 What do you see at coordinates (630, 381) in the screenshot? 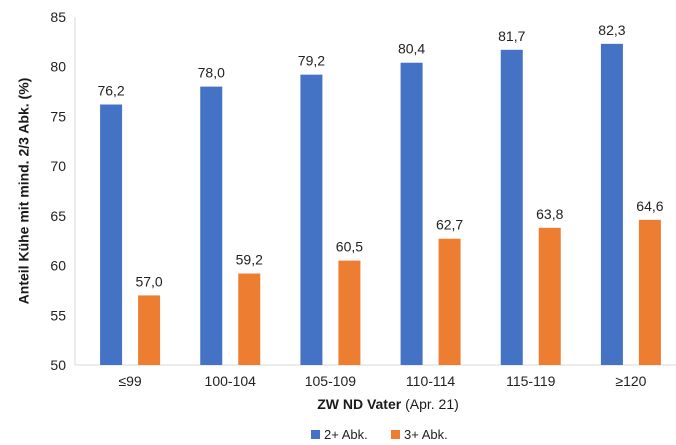
I see `x-tick-label: ≥120` at bounding box center [630, 381].